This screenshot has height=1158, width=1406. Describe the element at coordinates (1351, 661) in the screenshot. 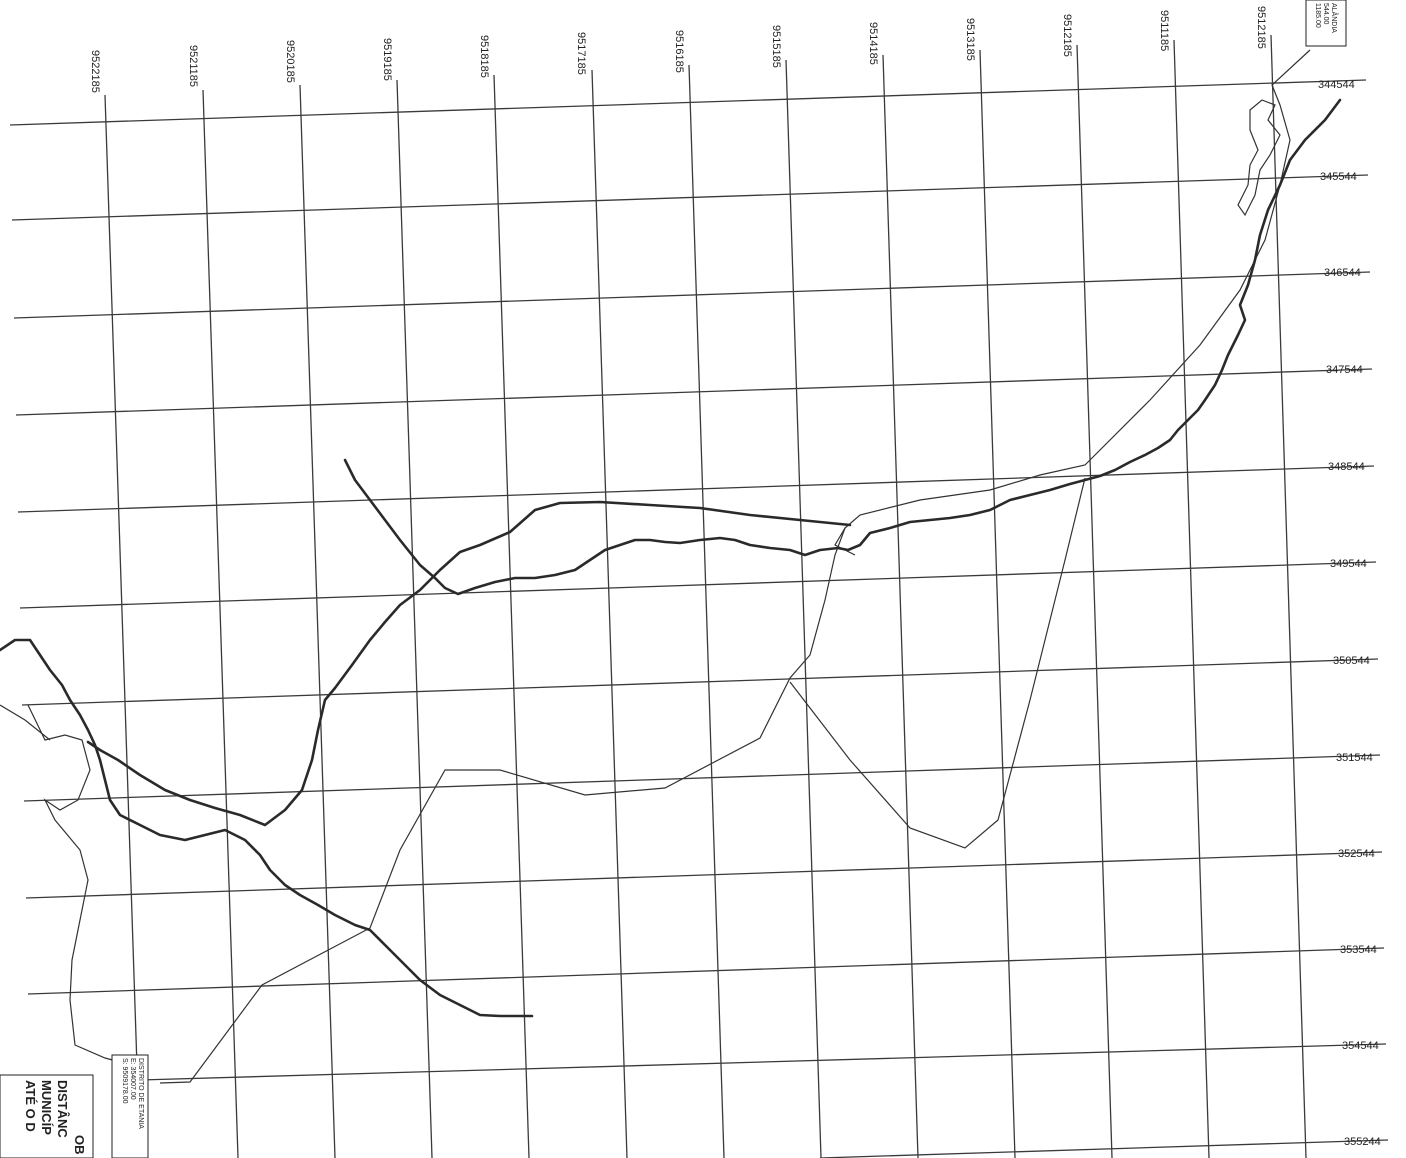

I see `easting-label: 350544` at that location.